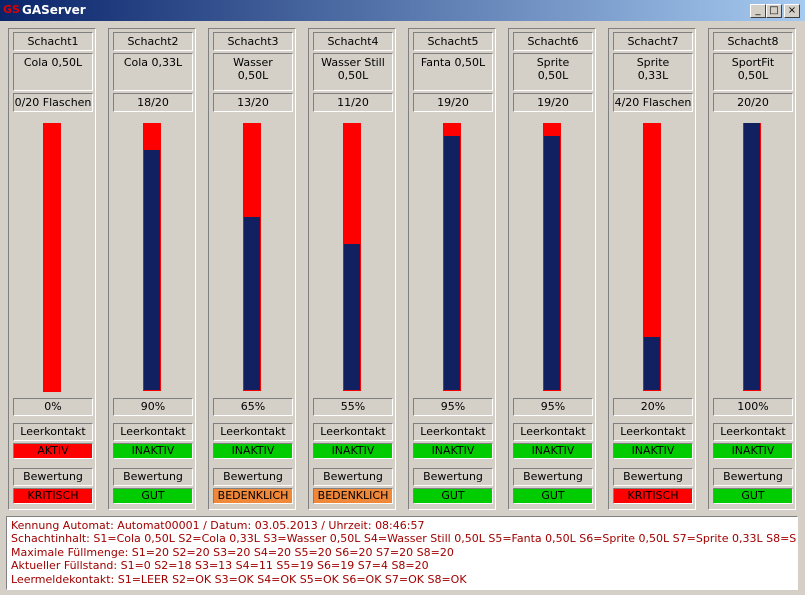 This screenshot has width=805, height=595. What do you see at coordinates (653, 72) in the screenshot?
I see `product-name: Sprite 0,33L` at bounding box center [653, 72].